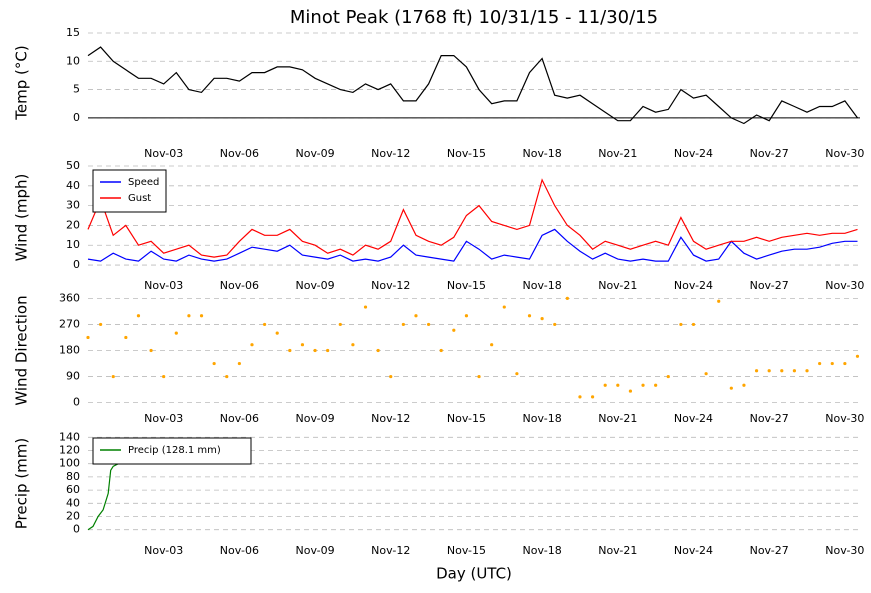  Describe the element at coordinates (143, 182) in the screenshot. I see `legend-label: Speed` at that location.